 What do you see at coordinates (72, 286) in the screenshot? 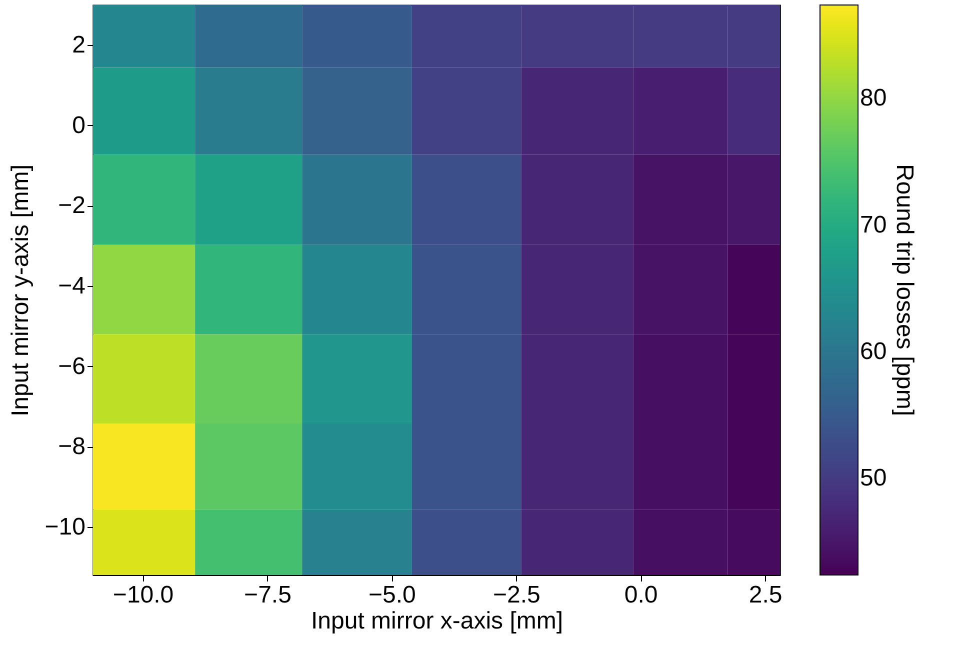
I see `y-tick-label: −4` at bounding box center [72, 286].